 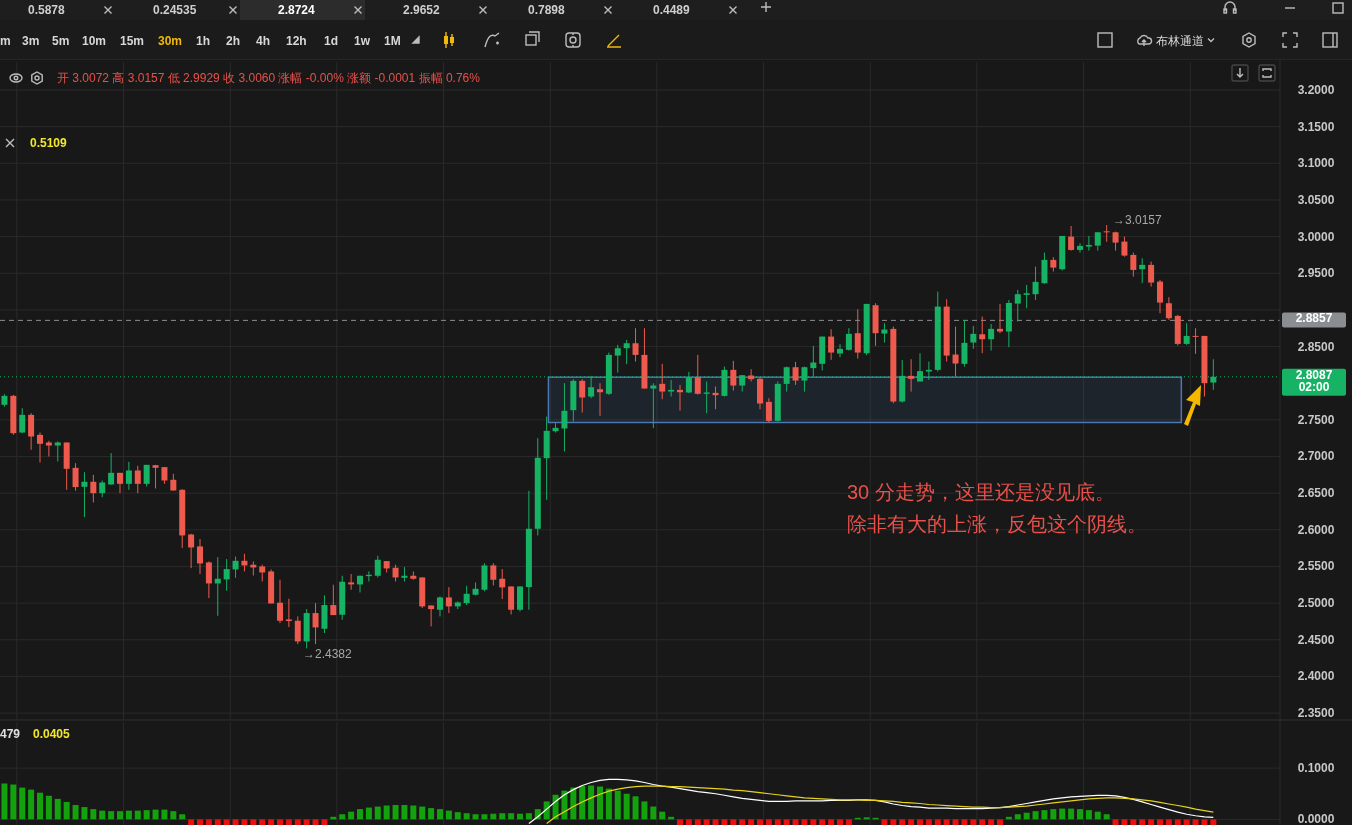 I want to click on y-tick-label: 2.3500, so click(x=1316, y=713).